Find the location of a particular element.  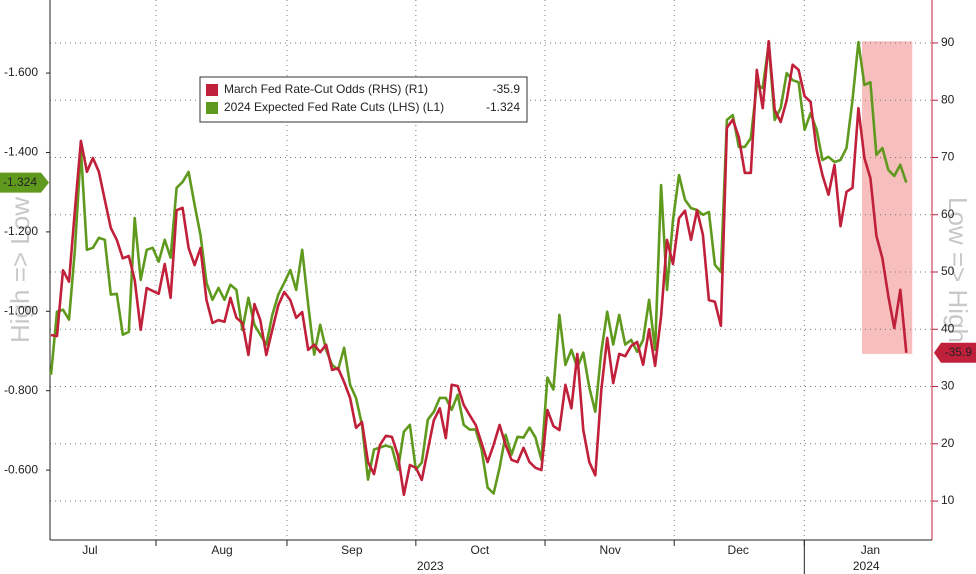

year-label: 2023 is located at coordinates (430, 566).